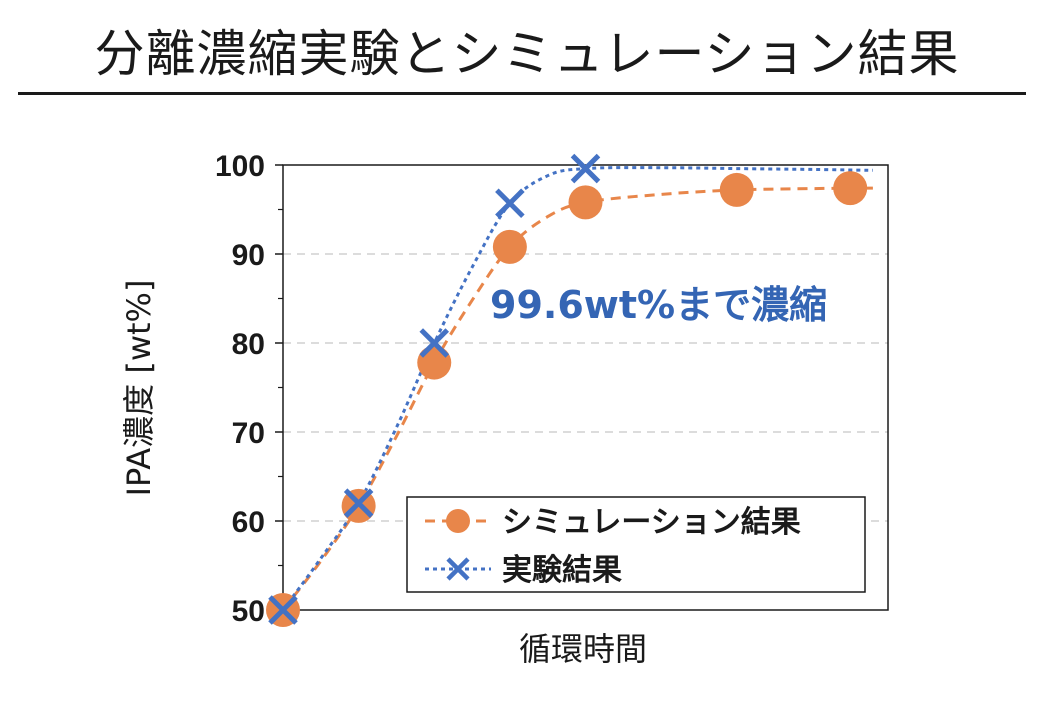 This screenshot has height=710, width=1054. What do you see at coordinates (240, 389) in the screenshot?
I see `y-axis-tick-labels: 50 60 70 80 90 100` at bounding box center [240, 389].